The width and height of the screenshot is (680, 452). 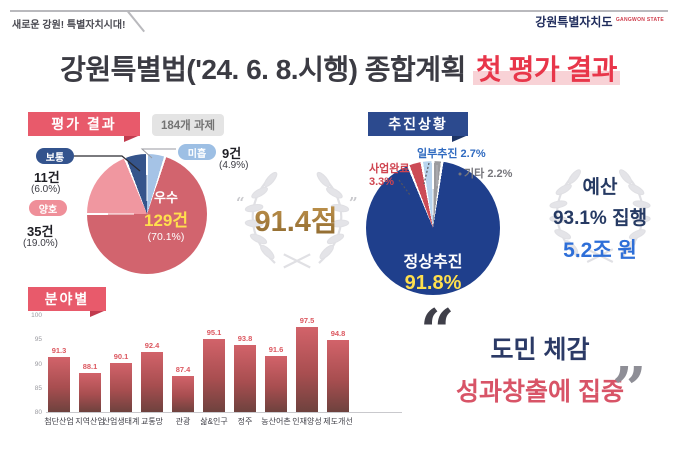 I want to click on page-title-prefix: 강원특별법('24. 6. 8.시행) 종합계획, so click(x=267, y=69).